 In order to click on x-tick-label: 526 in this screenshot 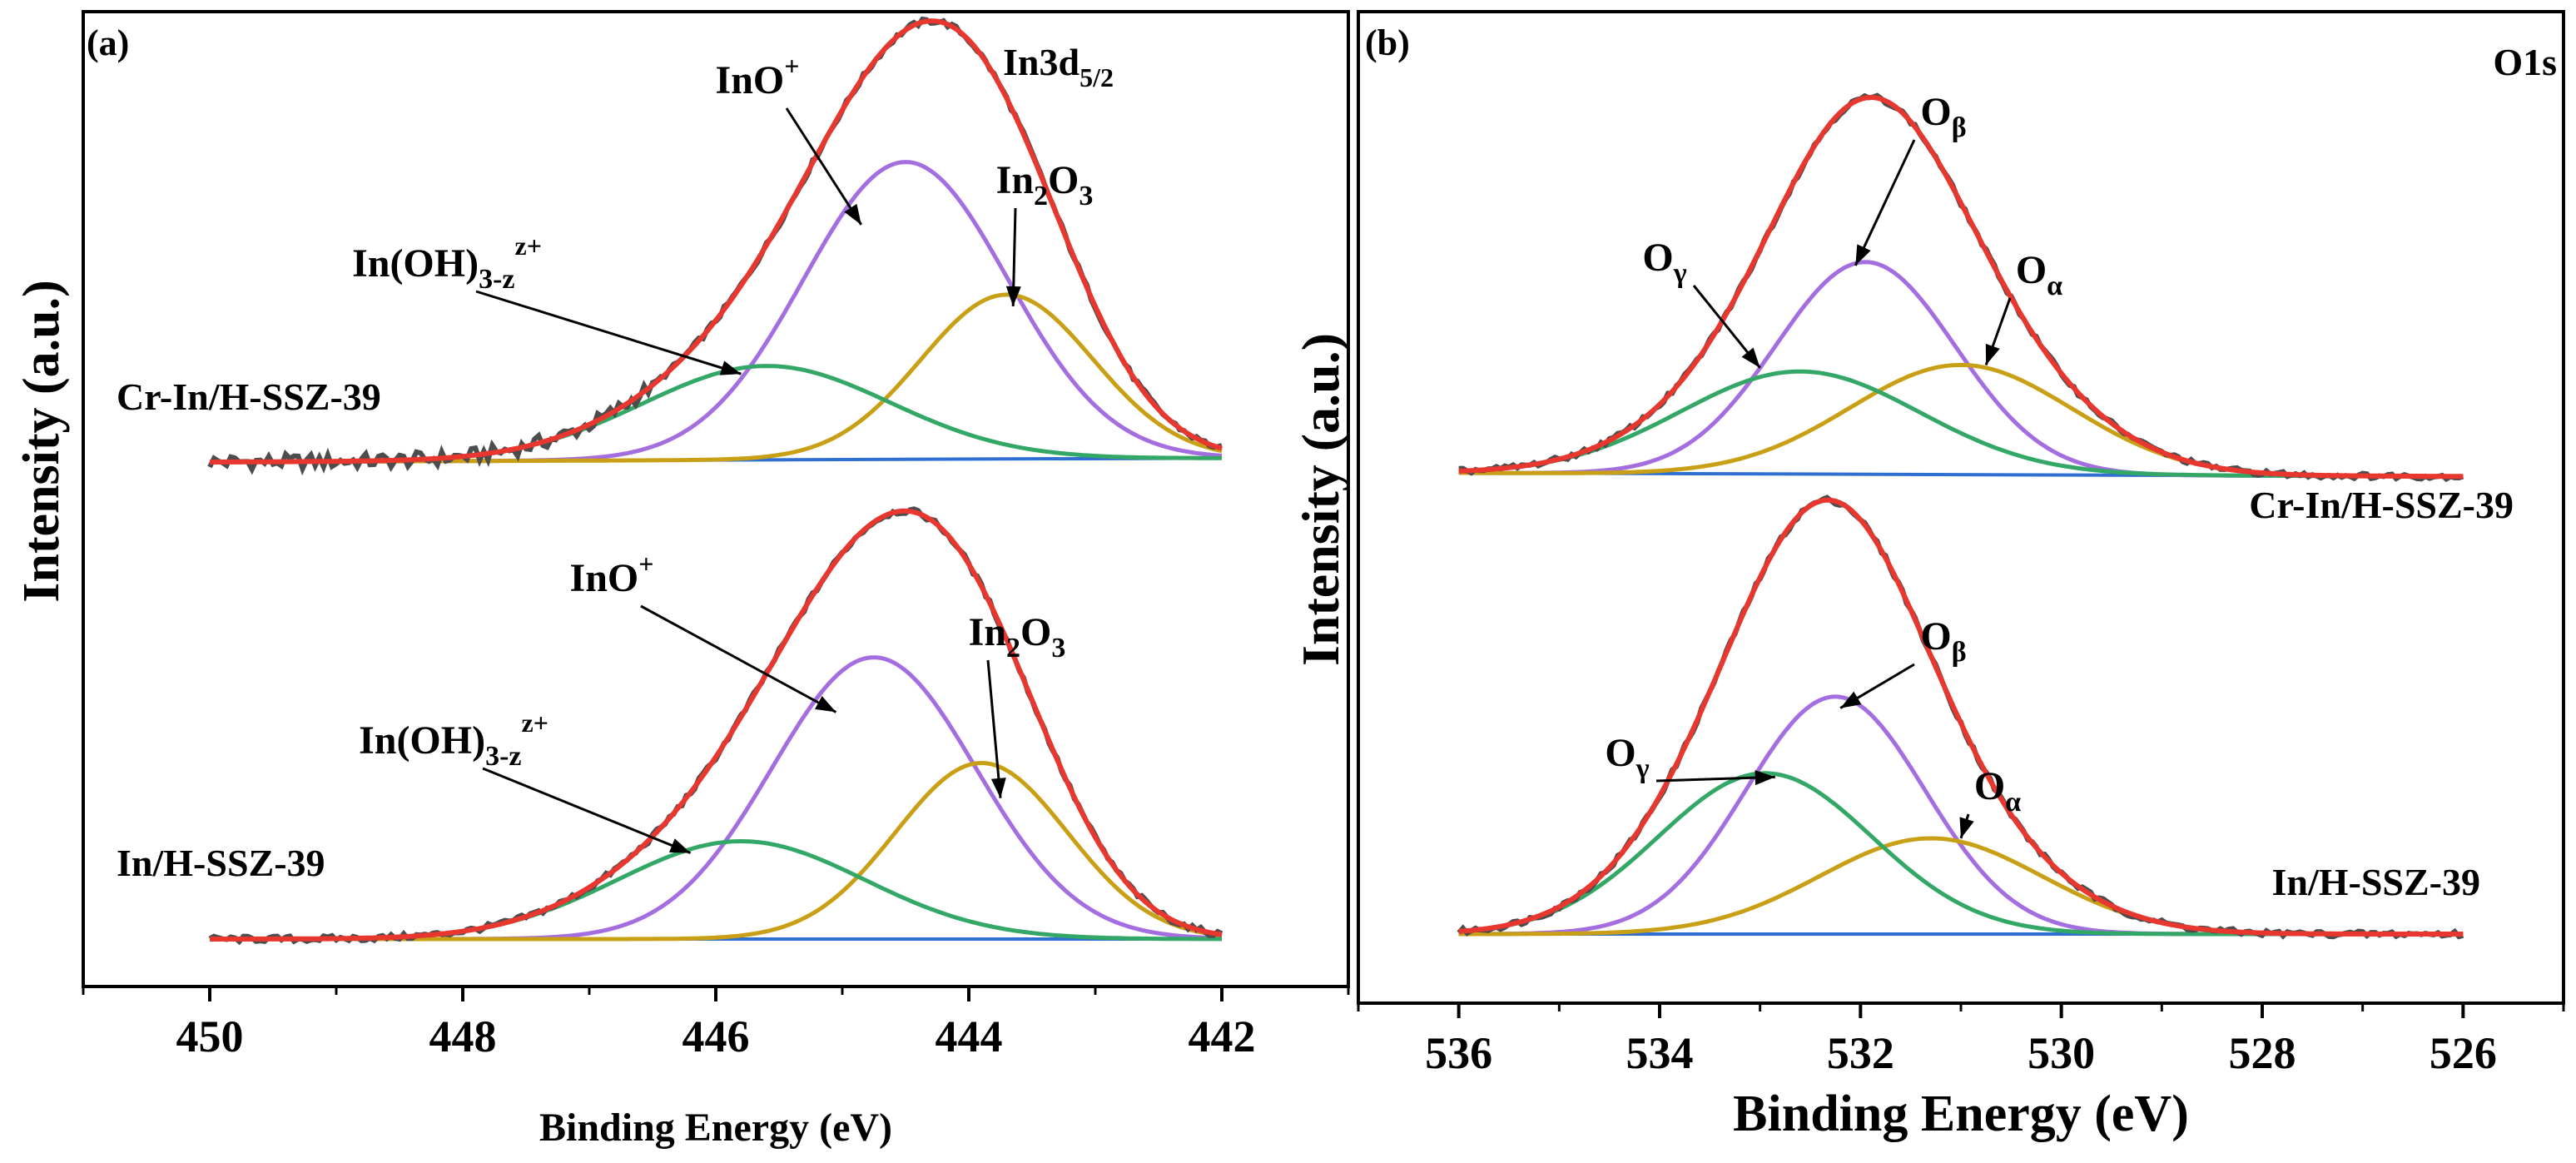, I will do `click(2463, 1053)`.